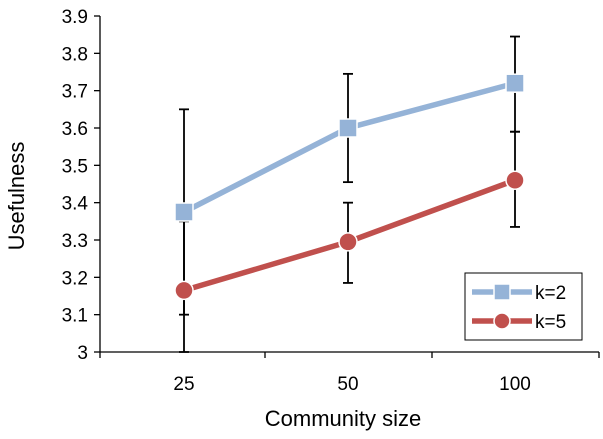 The width and height of the screenshot is (603, 439). I want to click on y-tick-label: 3.8, so click(75, 54).